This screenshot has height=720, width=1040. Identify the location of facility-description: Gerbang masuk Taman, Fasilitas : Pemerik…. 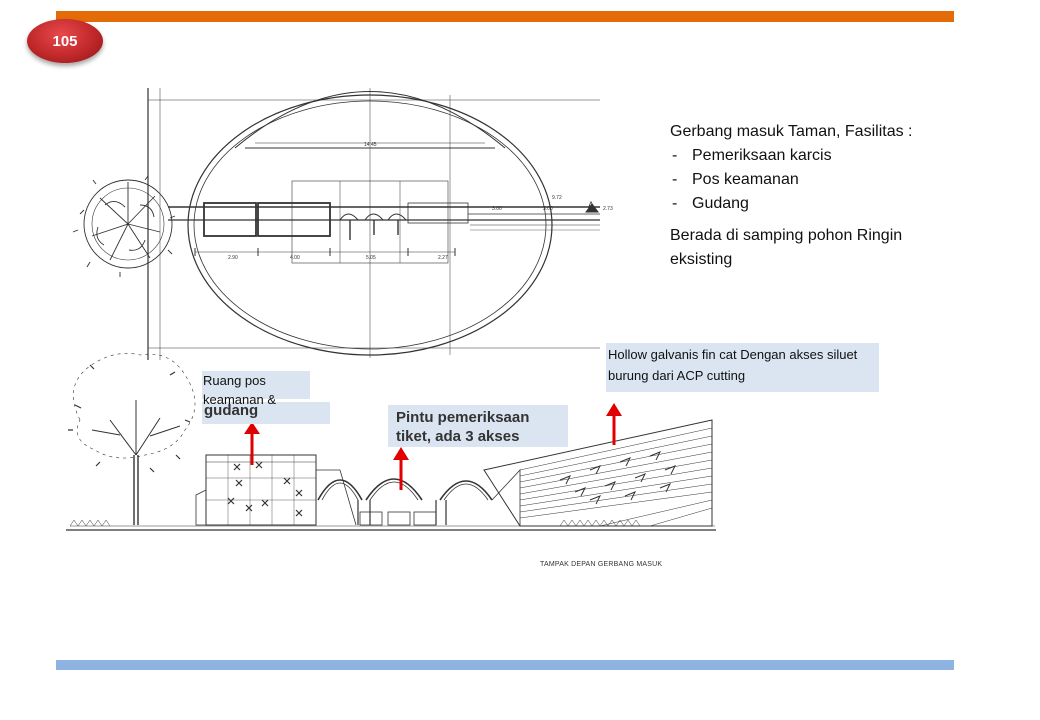
(800, 196).